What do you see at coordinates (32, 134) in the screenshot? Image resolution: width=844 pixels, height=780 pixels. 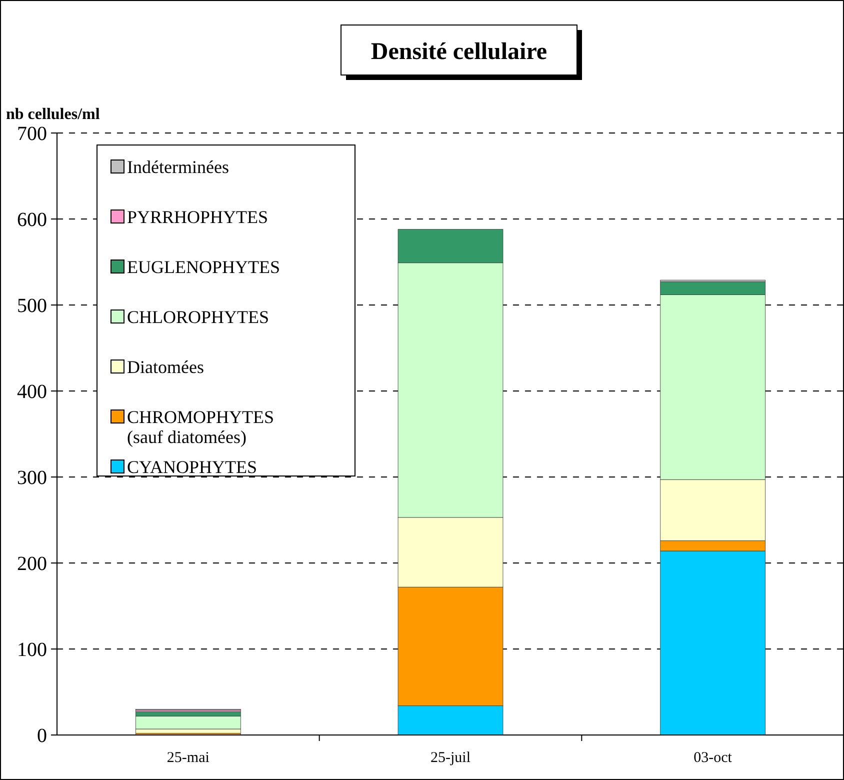 I see `y-tick-label: 700` at bounding box center [32, 134].